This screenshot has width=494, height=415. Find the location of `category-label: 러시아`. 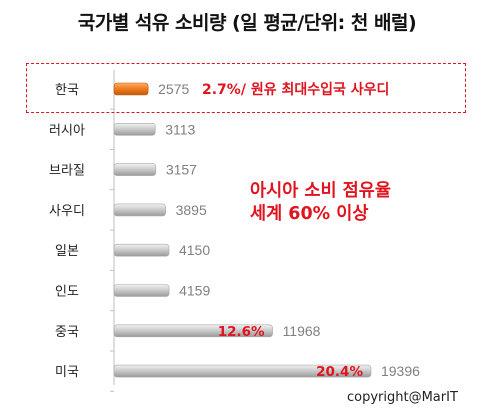

category-label: 러시아 is located at coordinates (67, 130).